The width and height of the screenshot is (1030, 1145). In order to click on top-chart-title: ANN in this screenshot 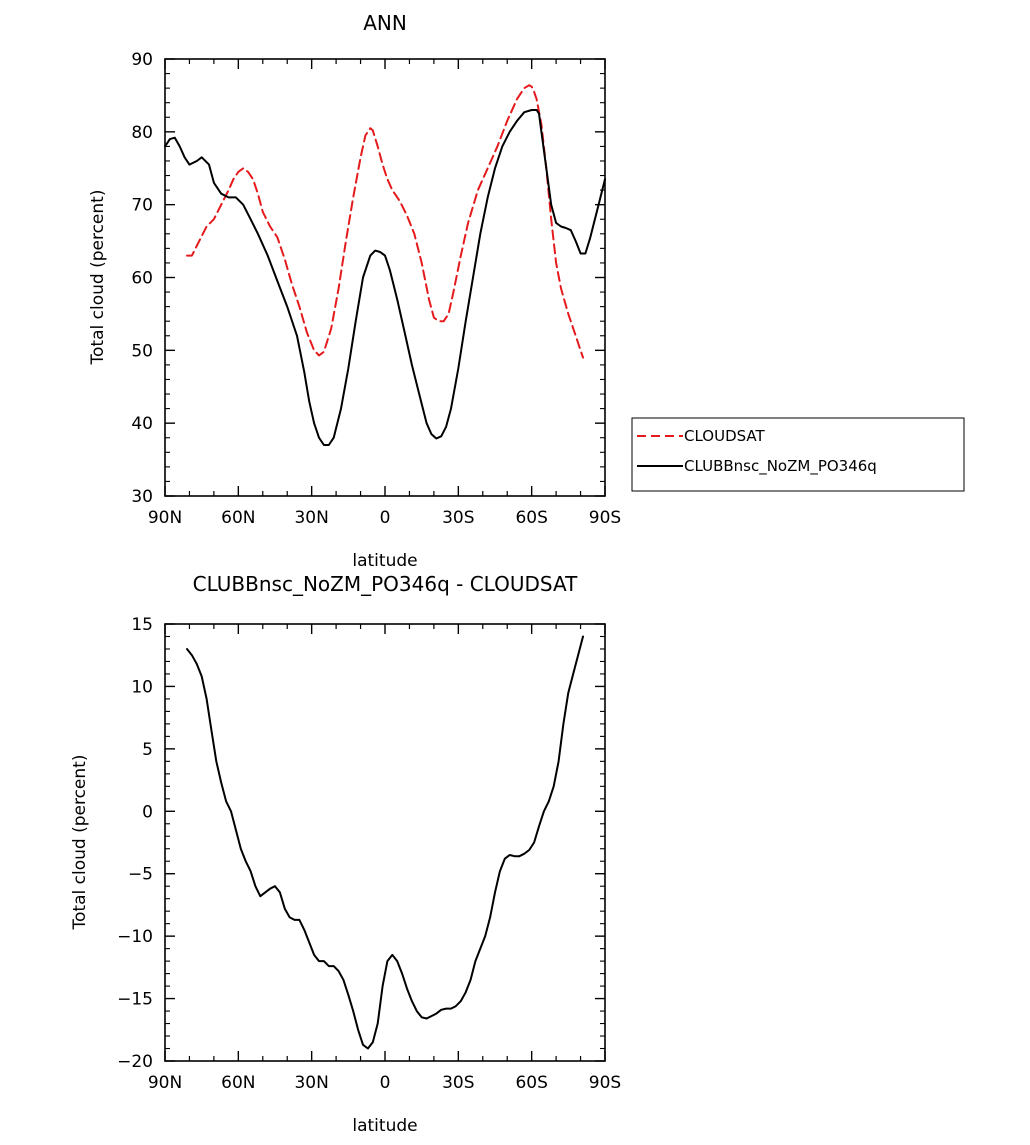, I will do `click(385, 23)`.